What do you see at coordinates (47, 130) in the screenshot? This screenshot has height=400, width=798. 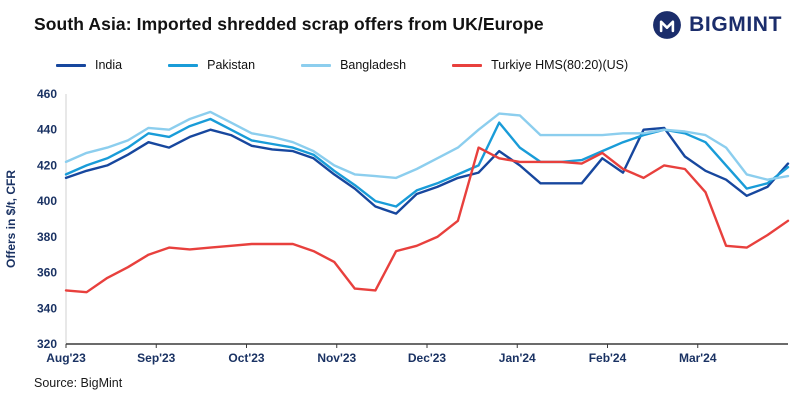 I see `y-tick-label: 440` at bounding box center [47, 130].